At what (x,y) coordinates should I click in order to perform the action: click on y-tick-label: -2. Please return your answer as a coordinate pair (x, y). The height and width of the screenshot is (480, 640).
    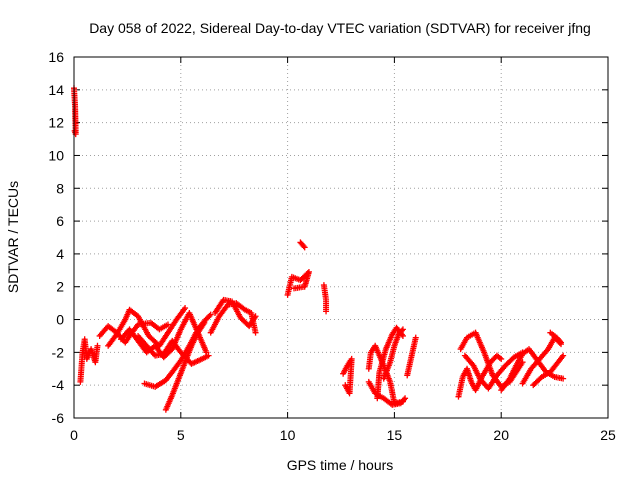
    Looking at the image, I should click on (58, 352).